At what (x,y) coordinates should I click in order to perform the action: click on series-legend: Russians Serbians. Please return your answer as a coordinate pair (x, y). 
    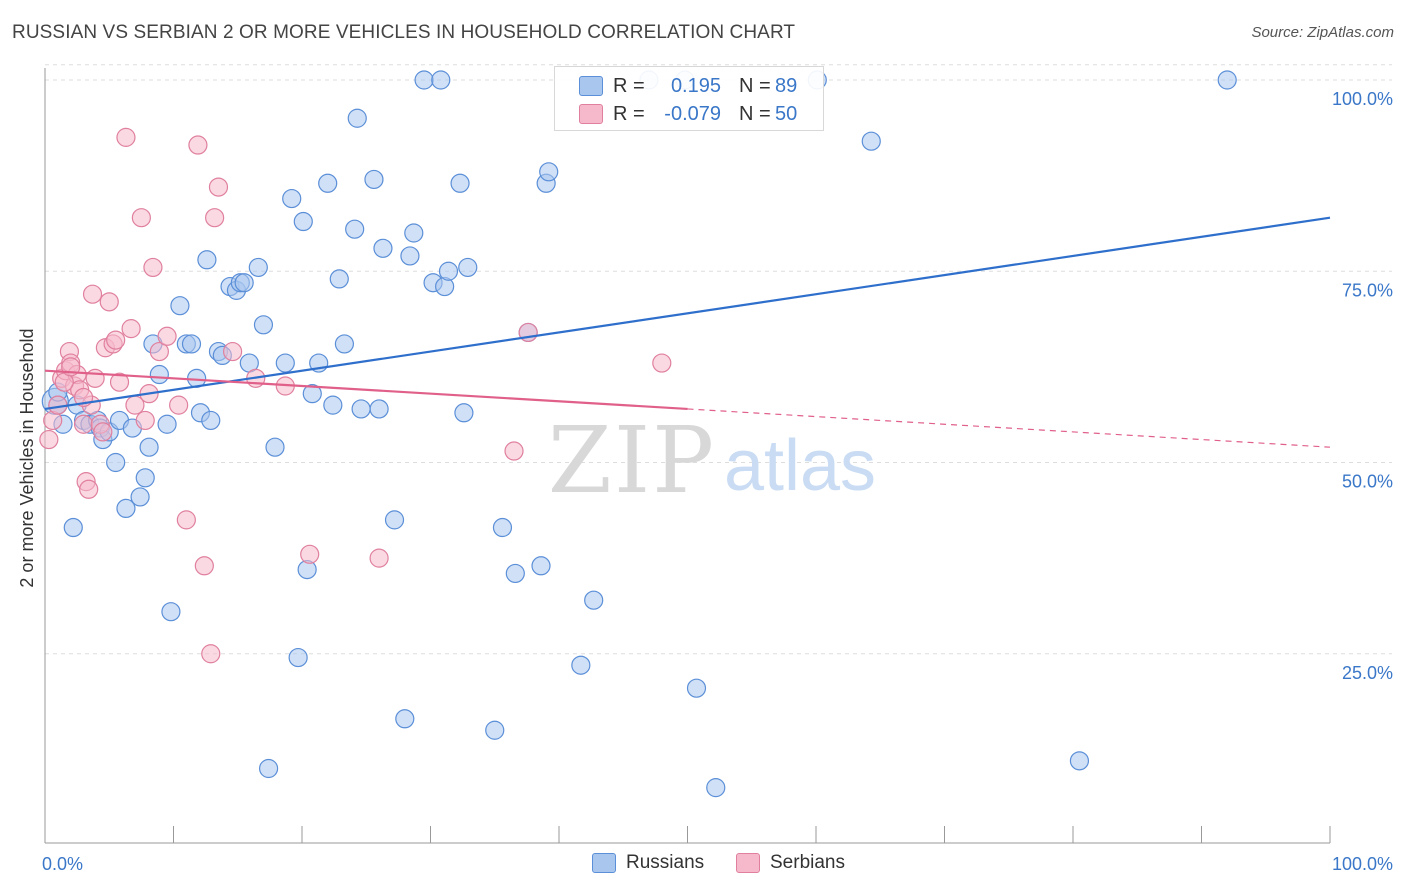
    Looking at the image, I should click on (703, 864).